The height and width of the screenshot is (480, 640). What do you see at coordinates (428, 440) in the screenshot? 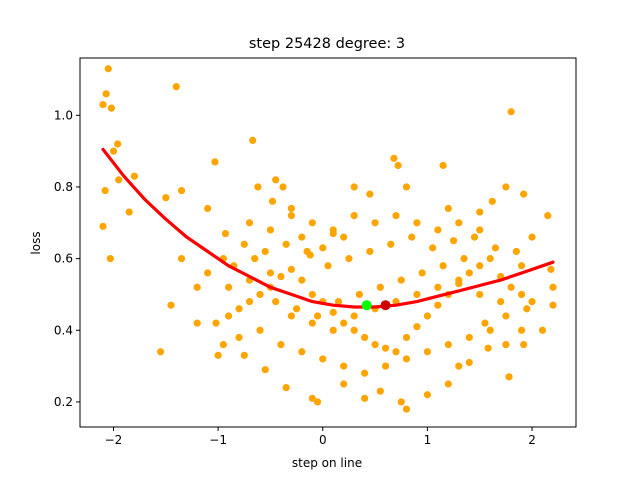
I see `x-tick-label: 1` at bounding box center [428, 440].